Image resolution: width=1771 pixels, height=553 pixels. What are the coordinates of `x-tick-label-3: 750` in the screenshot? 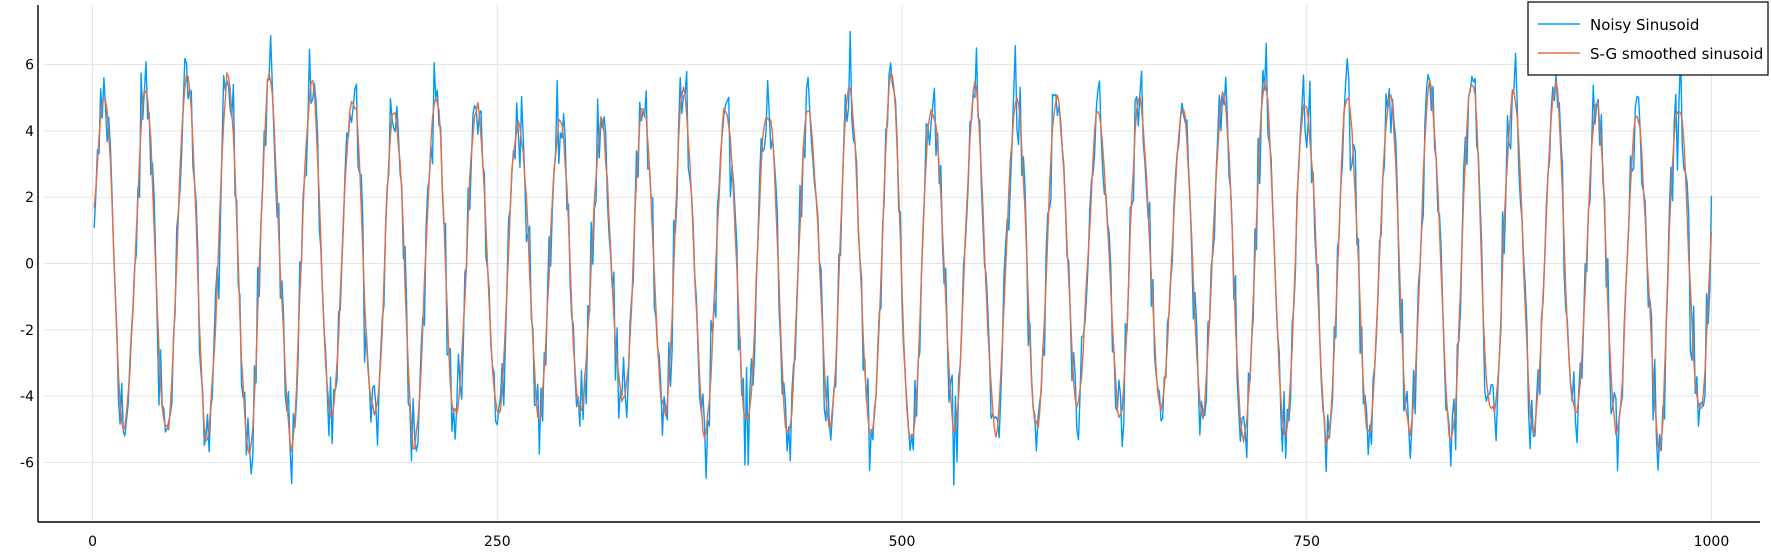 It's located at (1306, 542).